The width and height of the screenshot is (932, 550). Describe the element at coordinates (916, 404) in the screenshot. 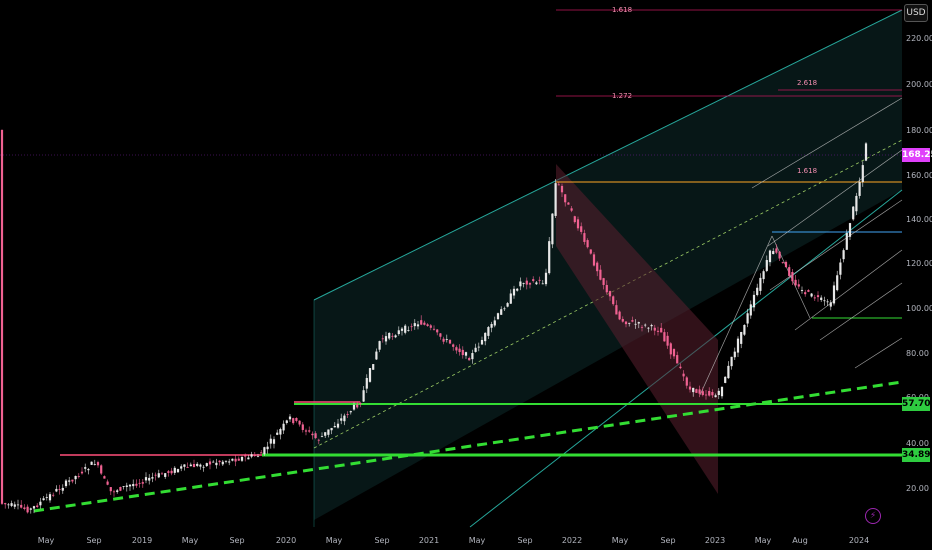

I see `support-price-badge: 57.70` at that location.